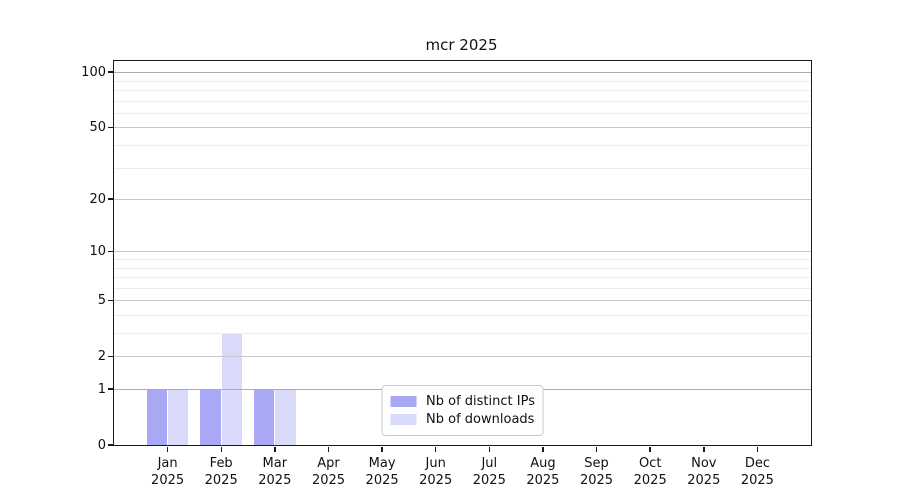 Image resolution: width=900 pixels, height=500 pixels. What do you see at coordinates (97, 251) in the screenshot?
I see `y-axis-tick-label: 10` at bounding box center [97, 251].